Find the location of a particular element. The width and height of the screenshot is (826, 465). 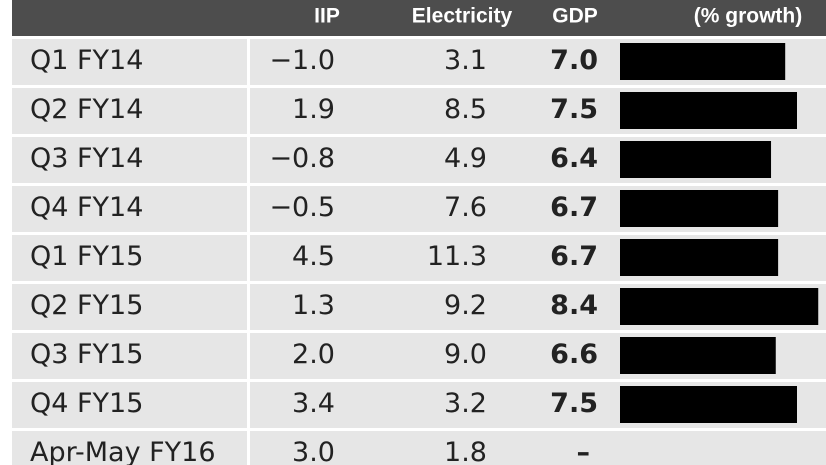

header-growth: (% growth) is located at coordinates (748, 16).